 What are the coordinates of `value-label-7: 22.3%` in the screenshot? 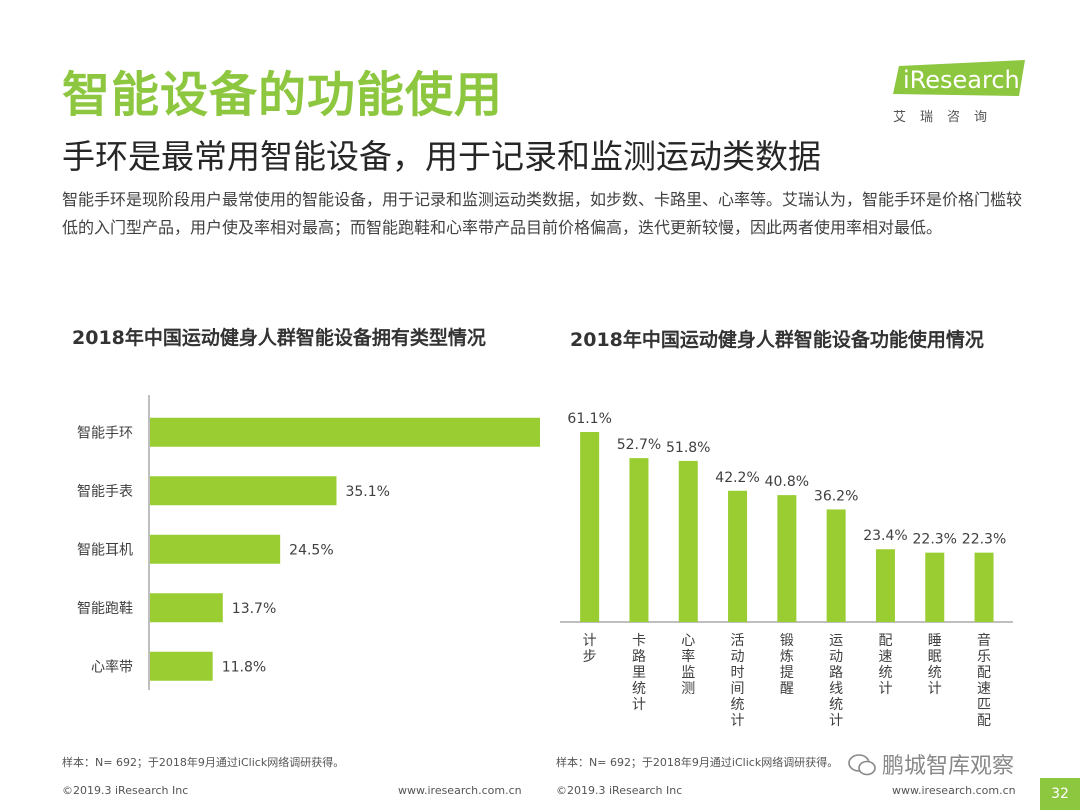 It's located at (935, 540).